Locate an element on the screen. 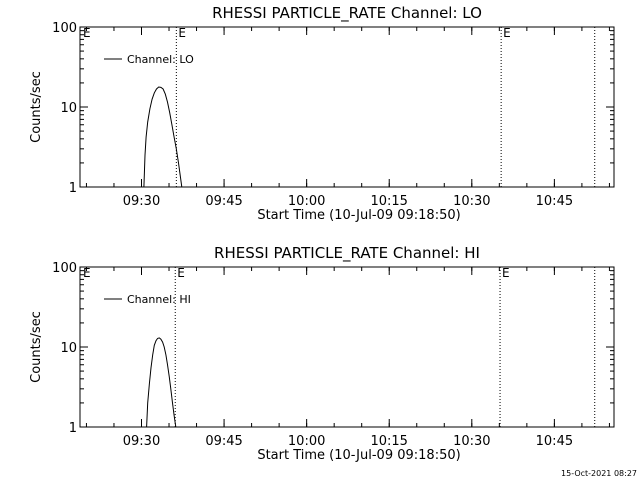 The height and width of the screenshot is (480, 640). footer-timestamp: 15-Oct-2021 08:27 is located at coordinates (599, 473).